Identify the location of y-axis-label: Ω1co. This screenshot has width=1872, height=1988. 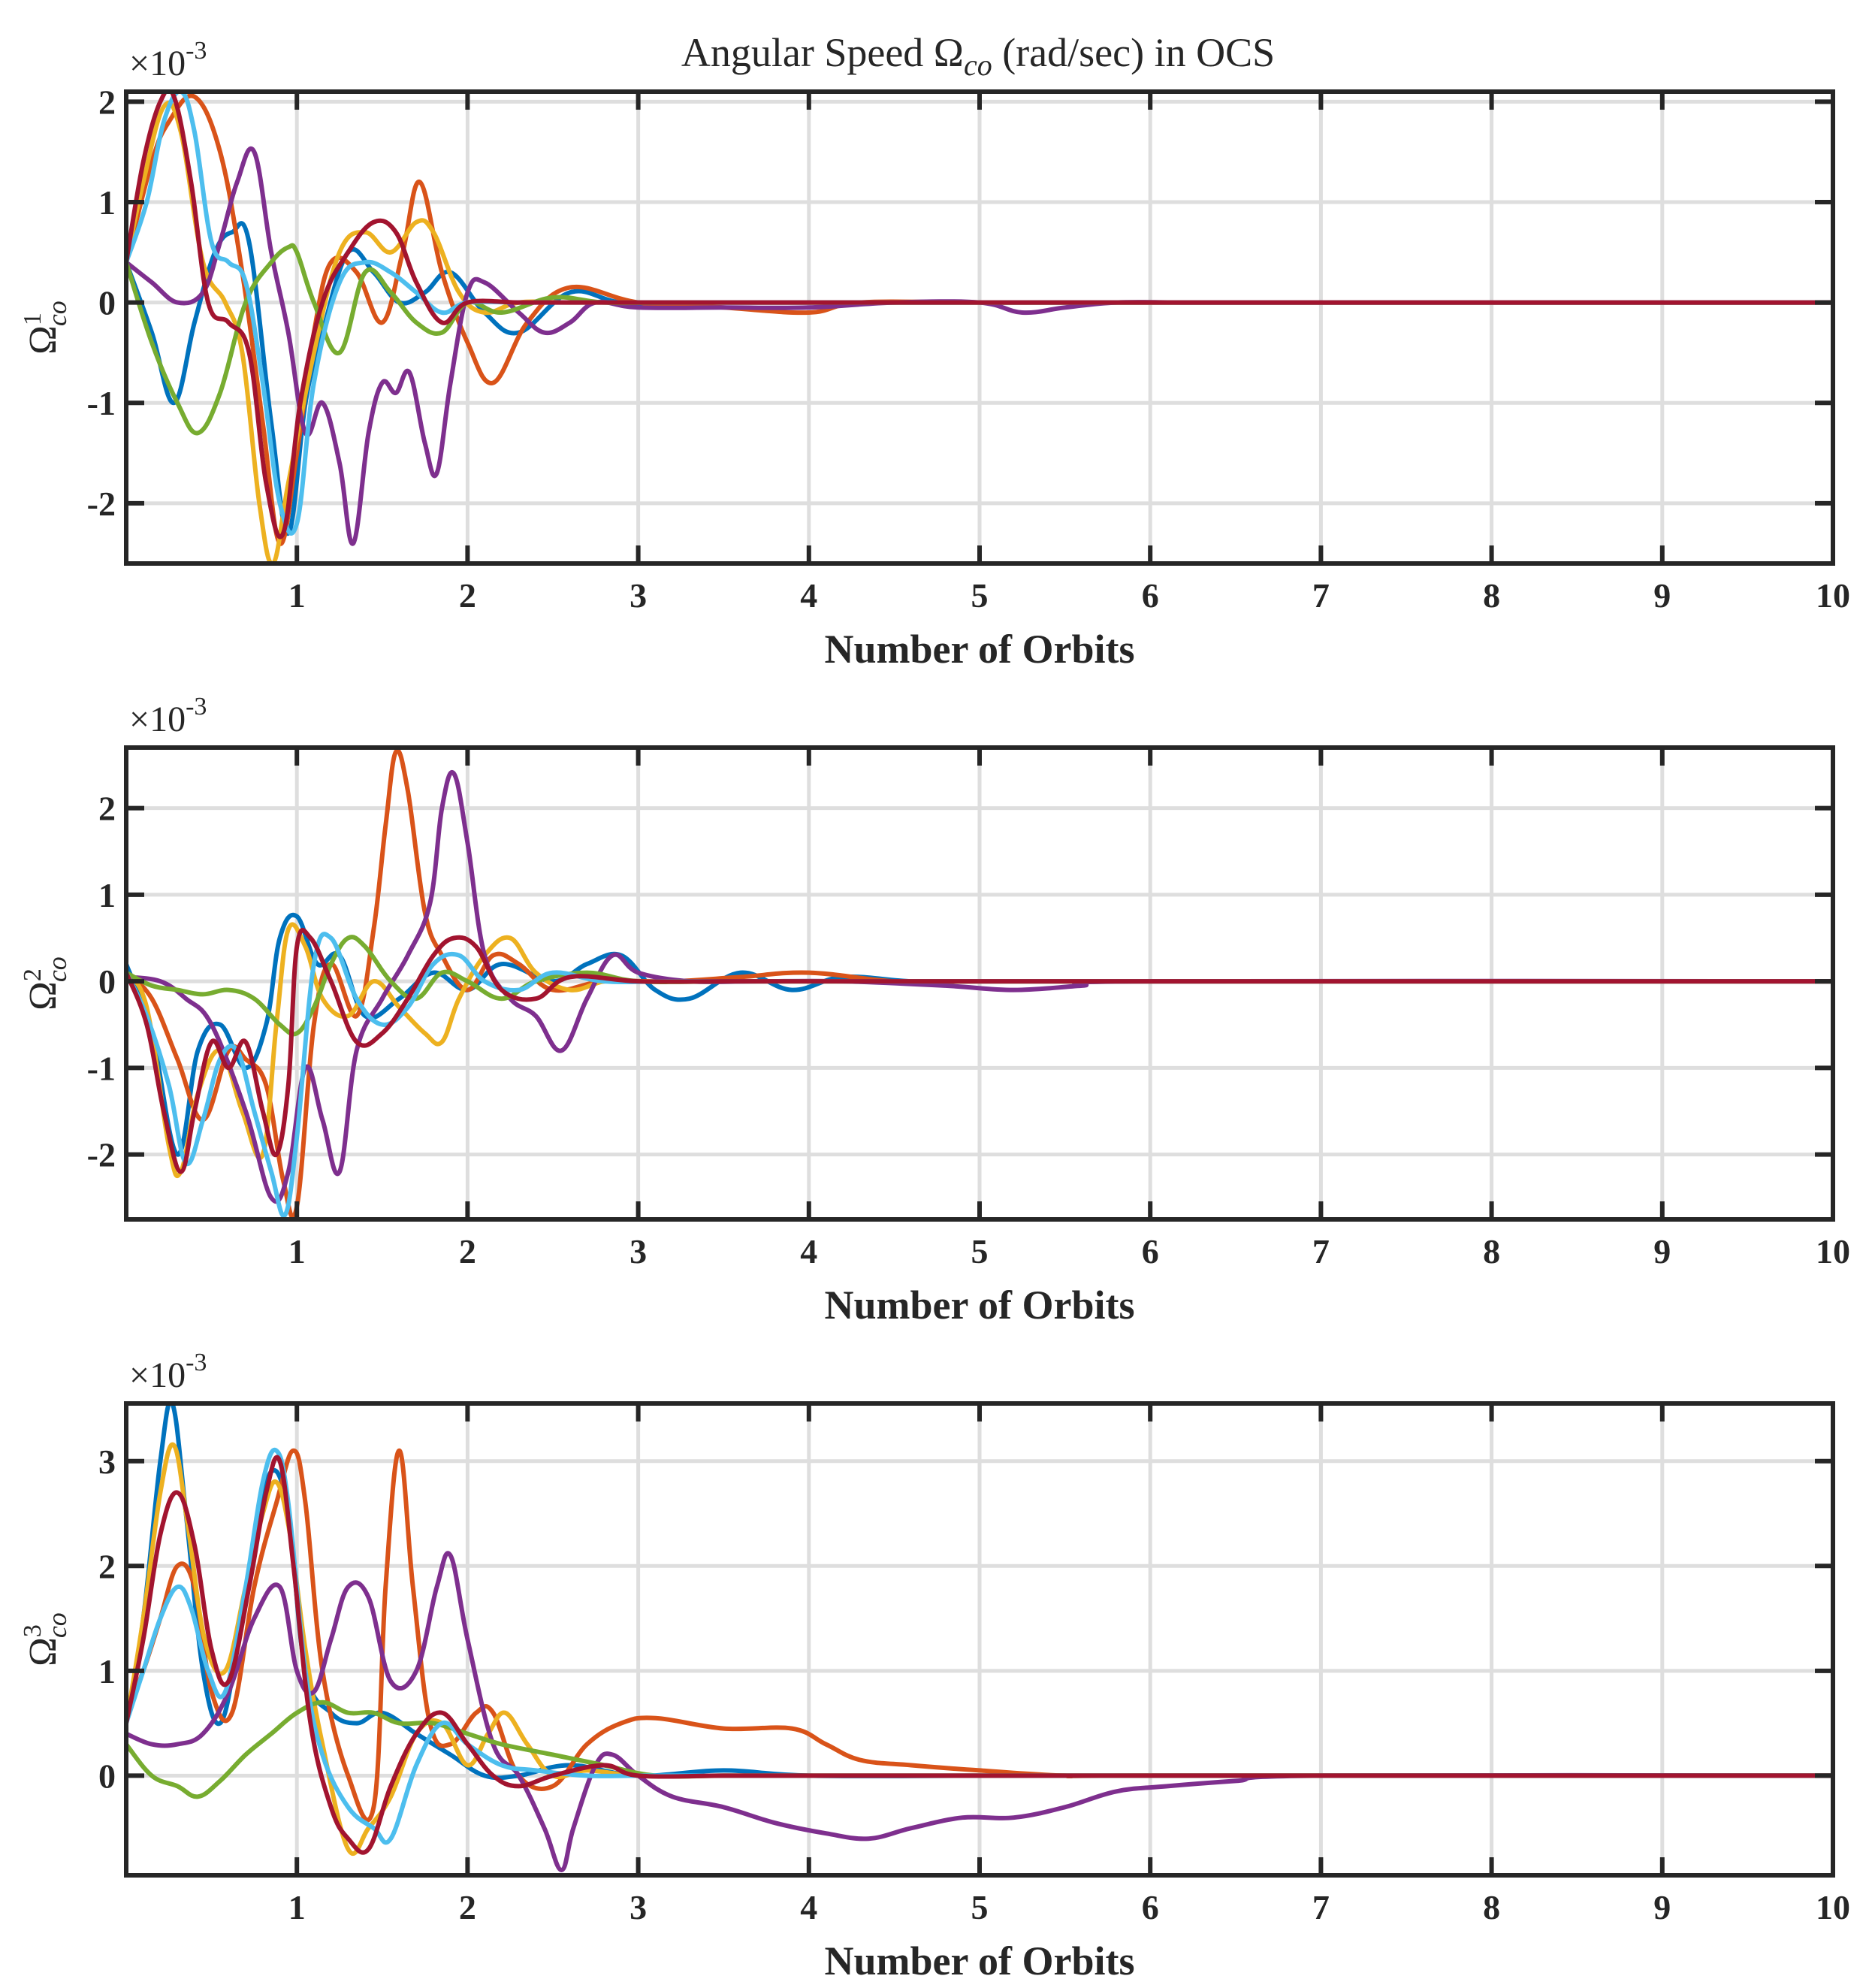
(45, 328).